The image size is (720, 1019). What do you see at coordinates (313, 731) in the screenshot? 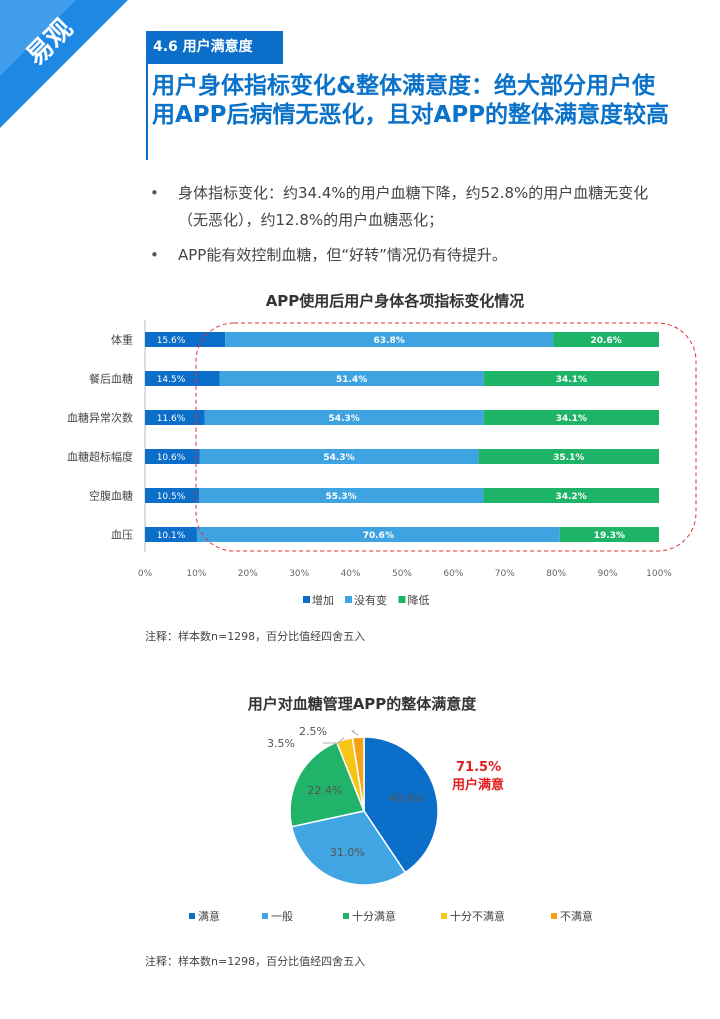
I see `pie-data-label: 2.5%` at bounding box center [313, 731].